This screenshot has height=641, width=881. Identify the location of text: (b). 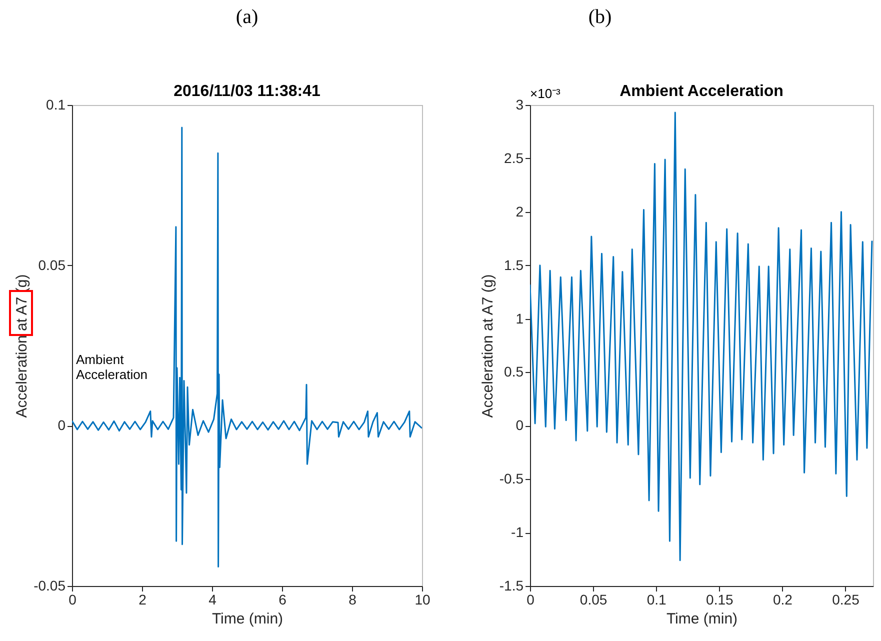
(600, 17).